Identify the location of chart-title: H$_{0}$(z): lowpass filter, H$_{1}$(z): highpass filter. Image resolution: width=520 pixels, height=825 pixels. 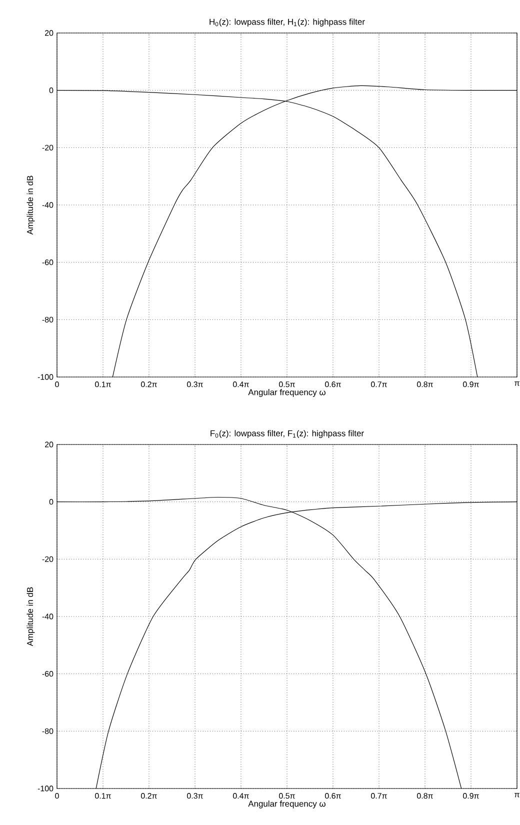
(287, 22).